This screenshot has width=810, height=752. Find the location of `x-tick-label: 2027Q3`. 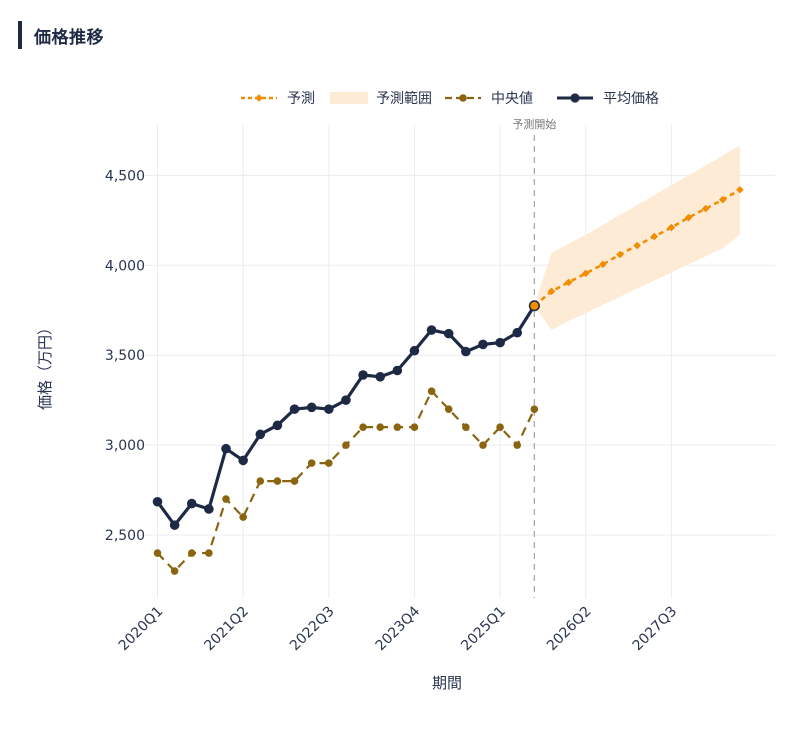

x-tick-label: 2027Q3 is located at coordinates (655, 629).